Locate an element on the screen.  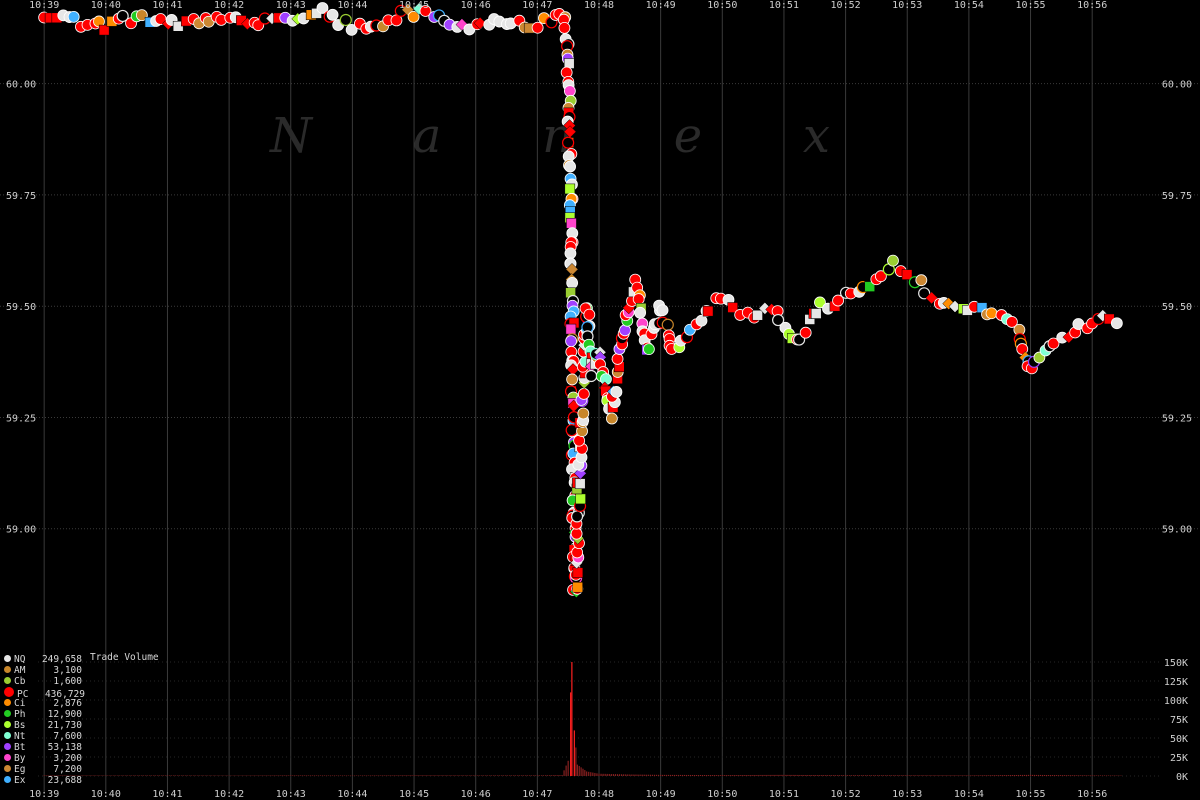
volume-tick-label: 75K is located at coordinates (1179, 720).